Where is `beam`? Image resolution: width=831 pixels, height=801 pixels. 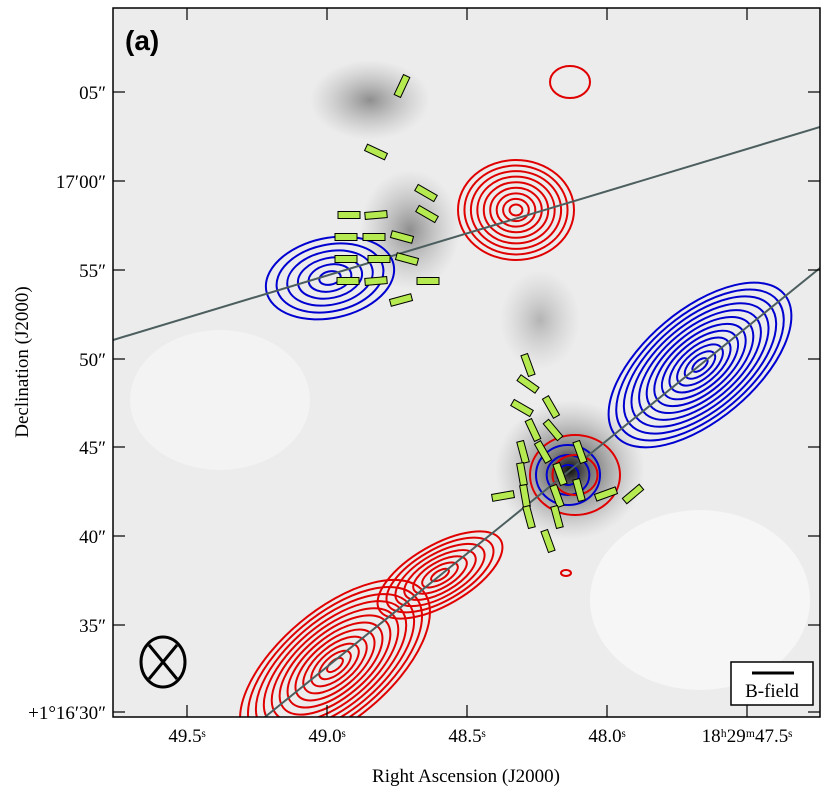
beam is located at coordinates (163, 662).